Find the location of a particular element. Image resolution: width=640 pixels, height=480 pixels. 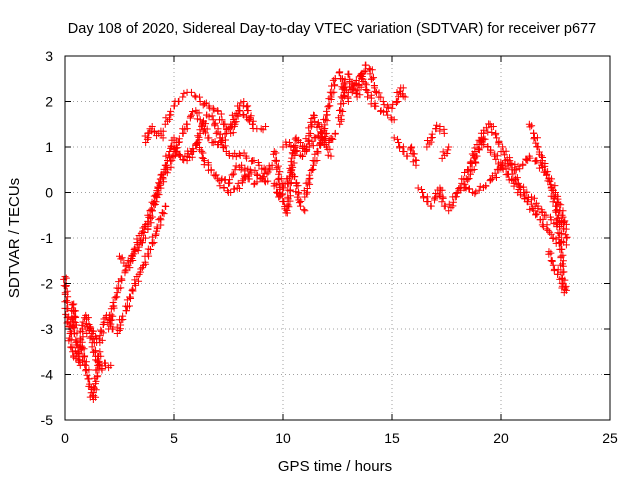

y-tick-label: -5 is located at coordinates (47, 420).